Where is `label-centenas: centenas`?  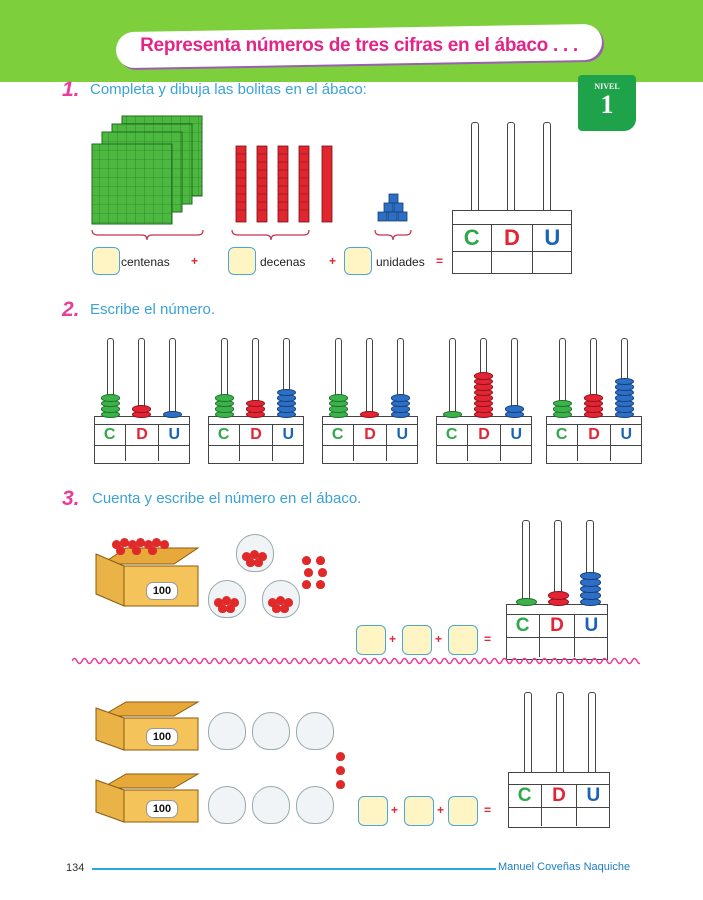 label-centenas: centenas is located at coordinates (145, 262).